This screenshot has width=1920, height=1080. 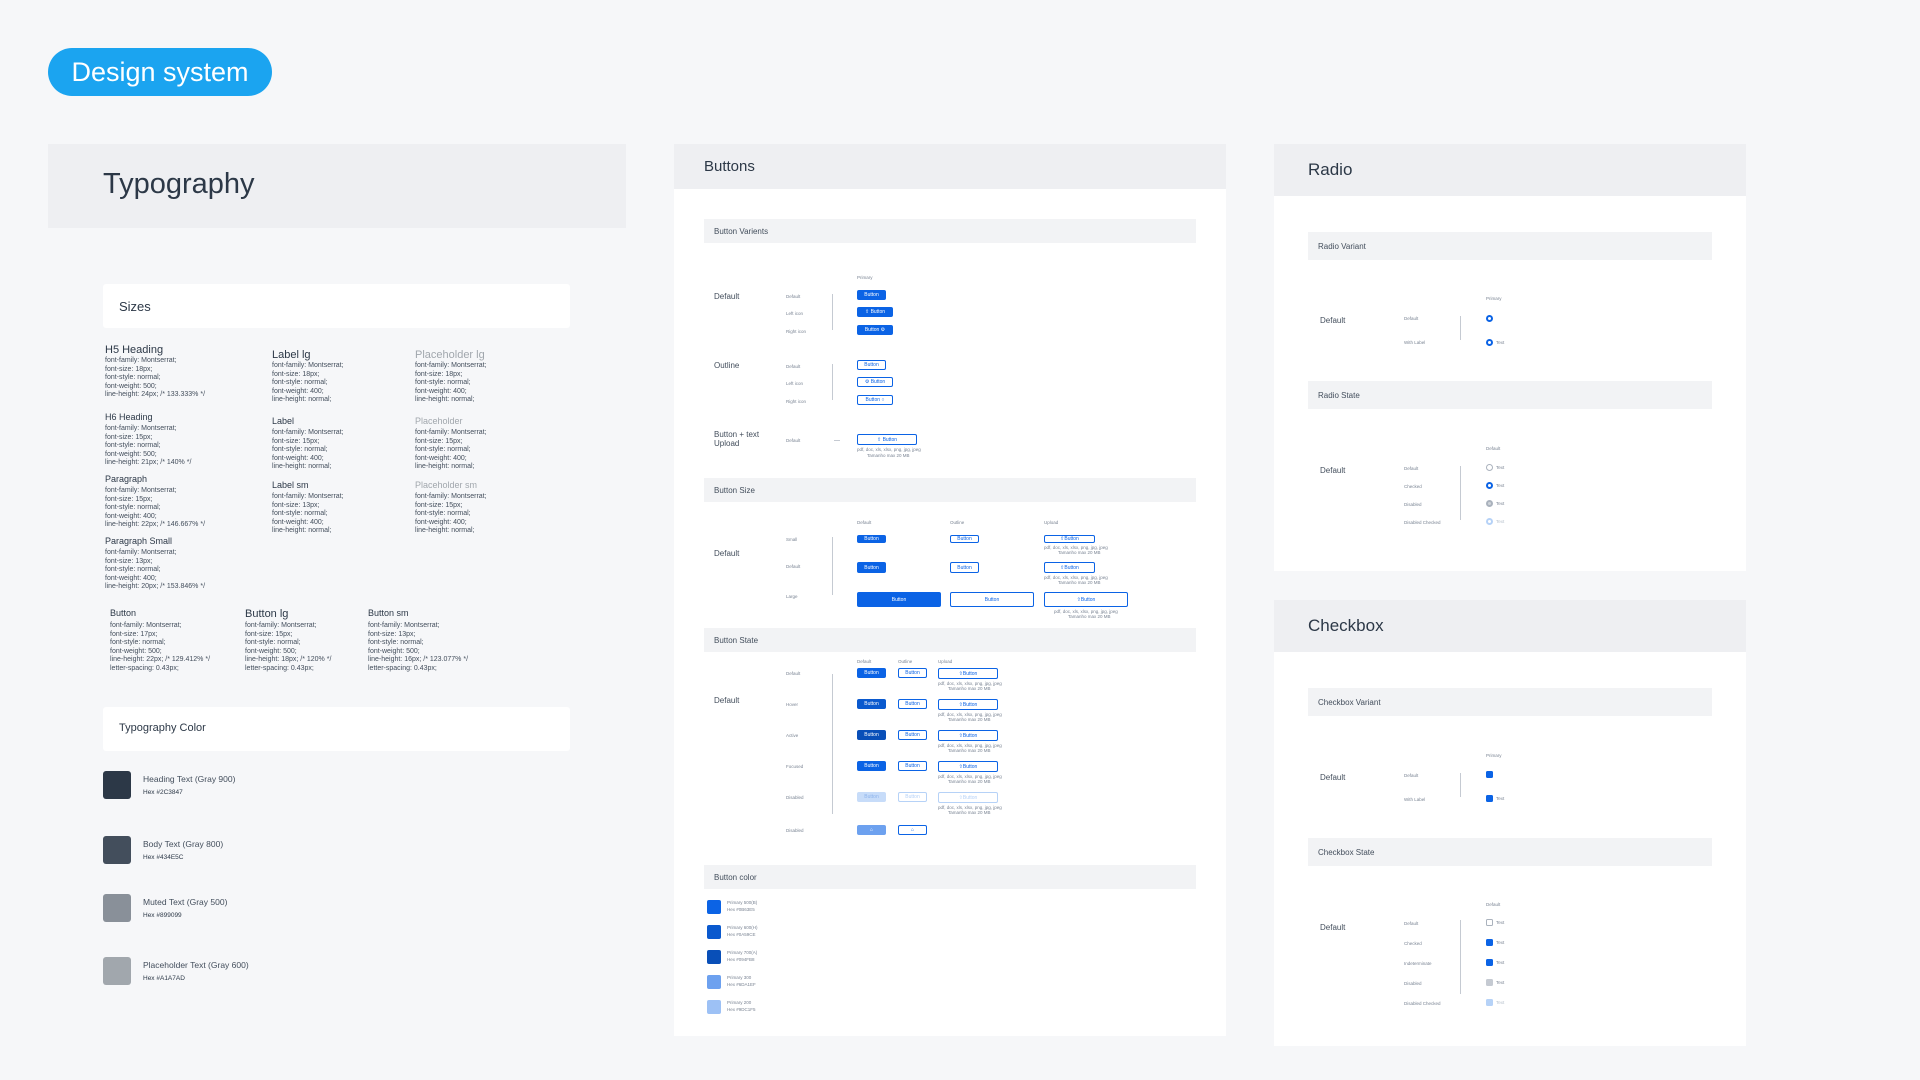 I want to click on outline-right-icon-button: Button ○, so click(x=875, y=400).